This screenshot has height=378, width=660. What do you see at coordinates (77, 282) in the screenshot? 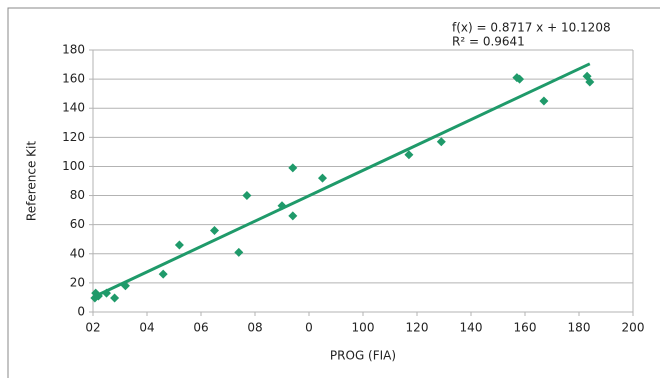
I see `y-tick-label: 20` at bounding box center [77, 282].